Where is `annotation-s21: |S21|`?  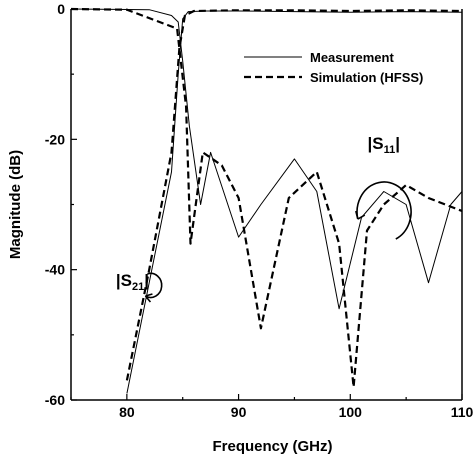 annotation-s21: |S21| is located at coordinates (132, 282).